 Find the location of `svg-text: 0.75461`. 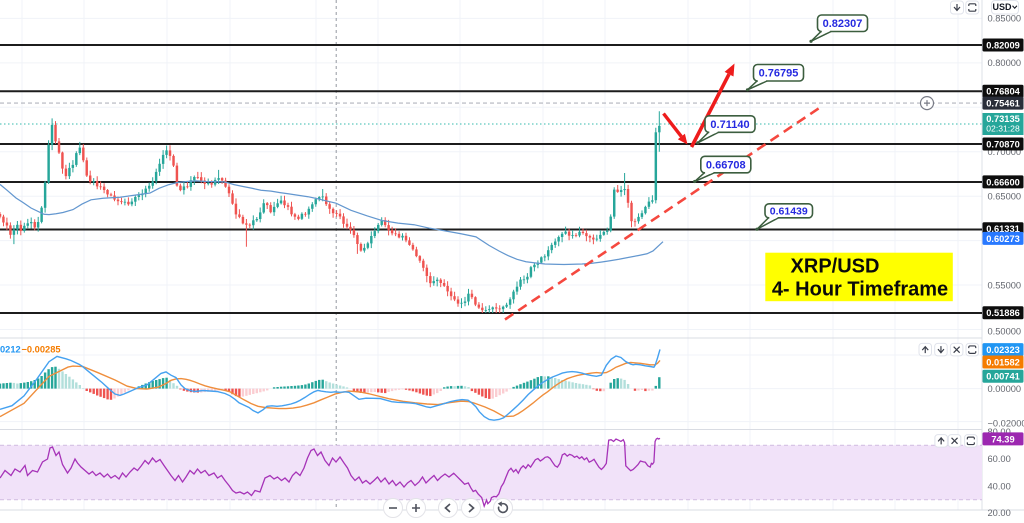

svg-text: 0.75461 is located at coordinates (1003, 104).